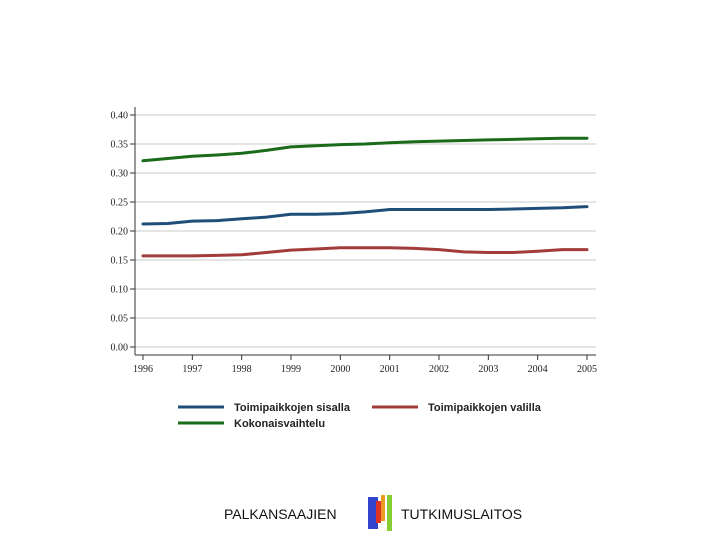 This screenshot has width=720, height=540. Describe the element at coordinates (365, 197) in the screenshot. I see `series-lines` at that location.